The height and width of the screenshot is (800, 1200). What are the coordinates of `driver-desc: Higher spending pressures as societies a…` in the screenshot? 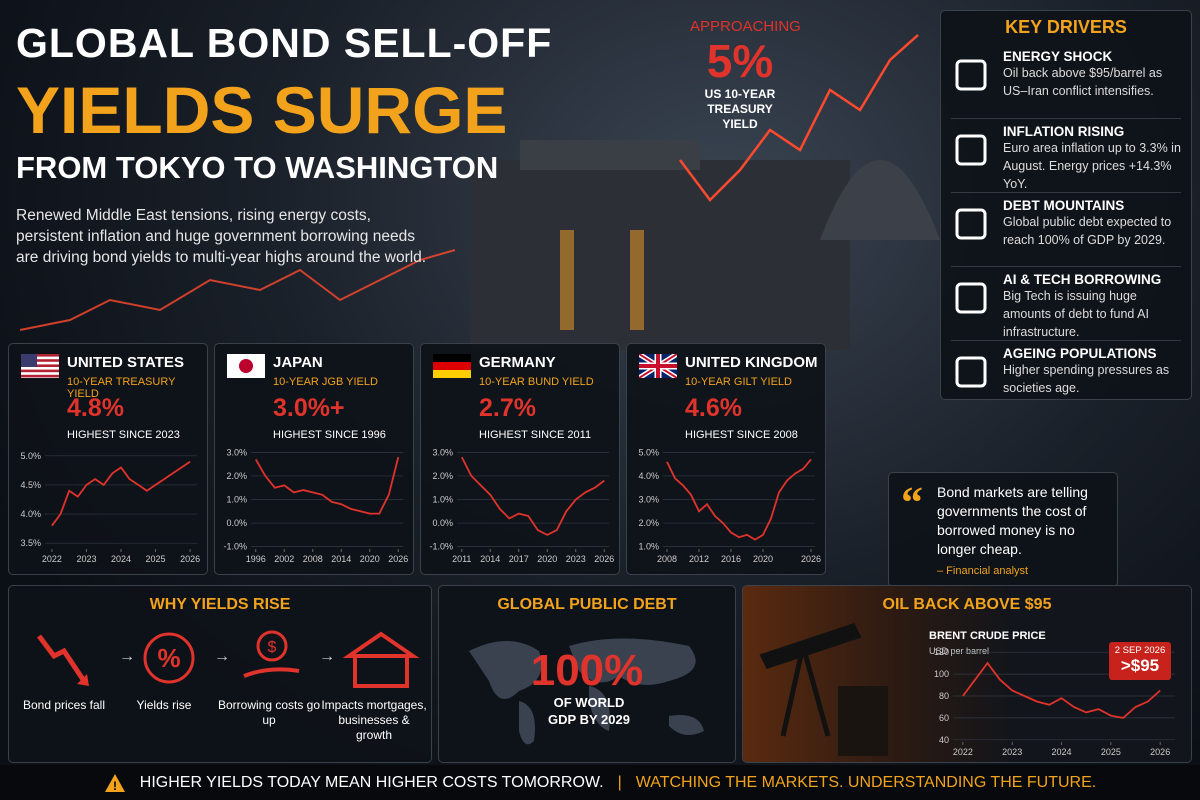 It's located at (1086, 379).